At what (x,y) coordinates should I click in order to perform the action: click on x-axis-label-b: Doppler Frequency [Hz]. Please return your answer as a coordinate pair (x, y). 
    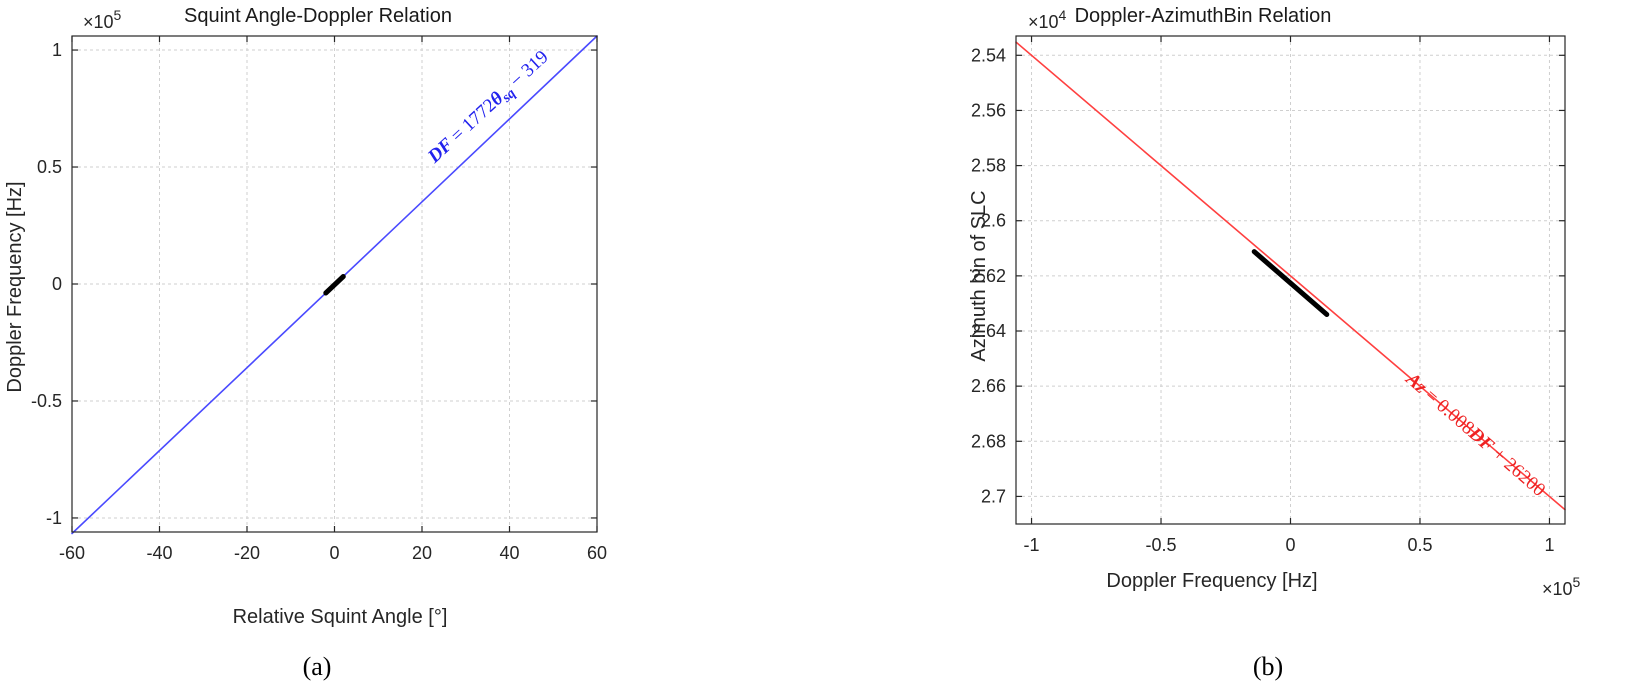
    Looking at the image, I should click on (1211, 581).